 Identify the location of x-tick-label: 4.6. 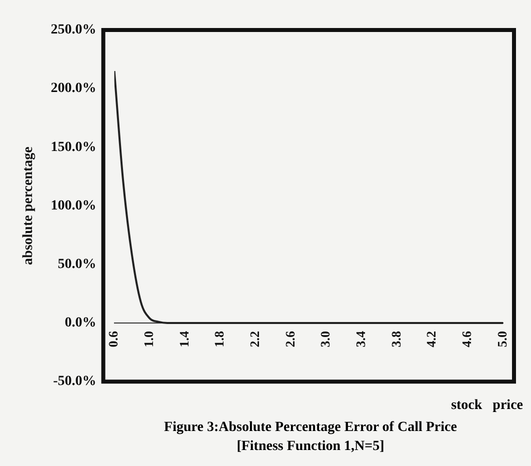
(466, 339).